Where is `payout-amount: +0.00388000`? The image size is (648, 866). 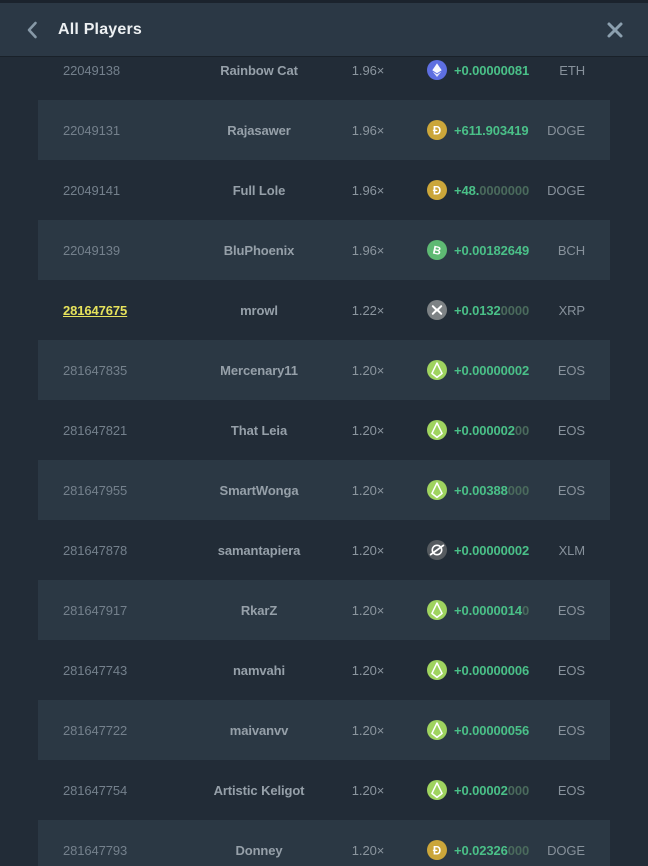 payout-amount: +0.00388000 is located at coordinates (492, 490).